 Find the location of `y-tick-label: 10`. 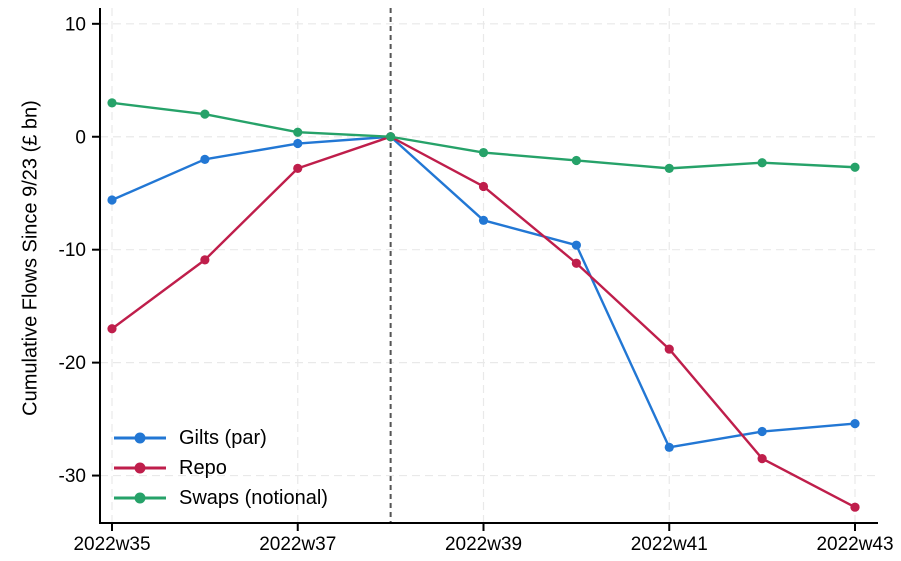

y-tick-label: 10 is located at coordinates (75, 24).